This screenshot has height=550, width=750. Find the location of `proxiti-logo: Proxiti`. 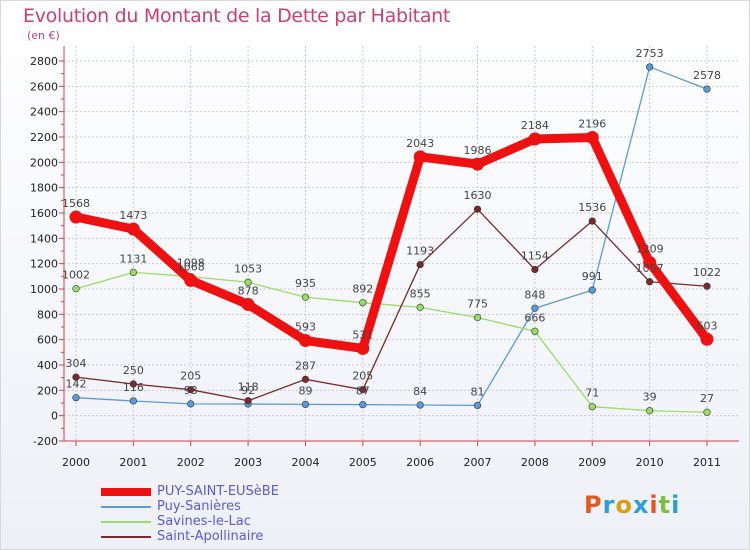

proxiti-logo: Proxiti is located at coordinates (632, 505).